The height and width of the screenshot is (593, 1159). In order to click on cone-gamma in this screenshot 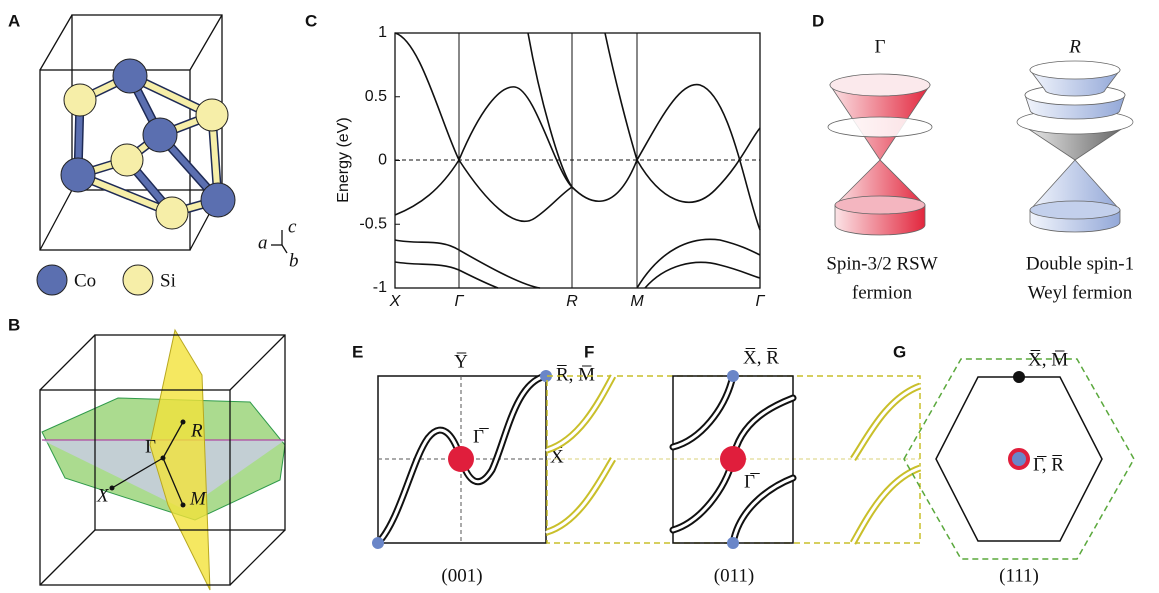, I will do `click(880, 154)`.